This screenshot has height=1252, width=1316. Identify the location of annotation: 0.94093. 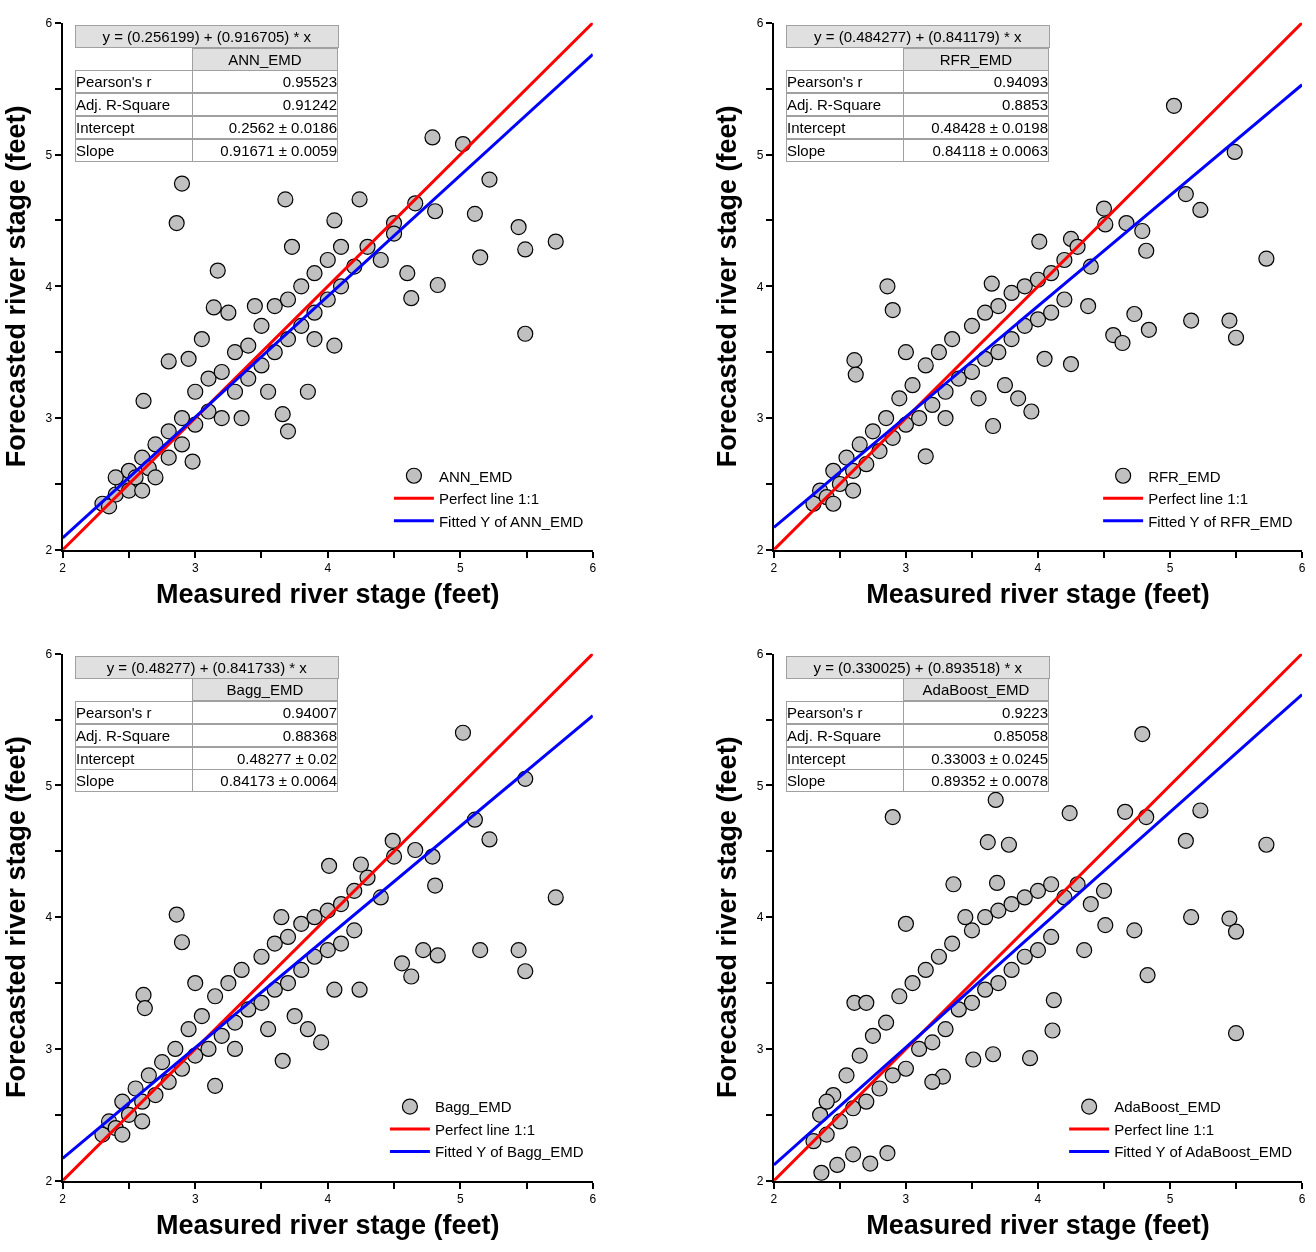
(1020, 81).